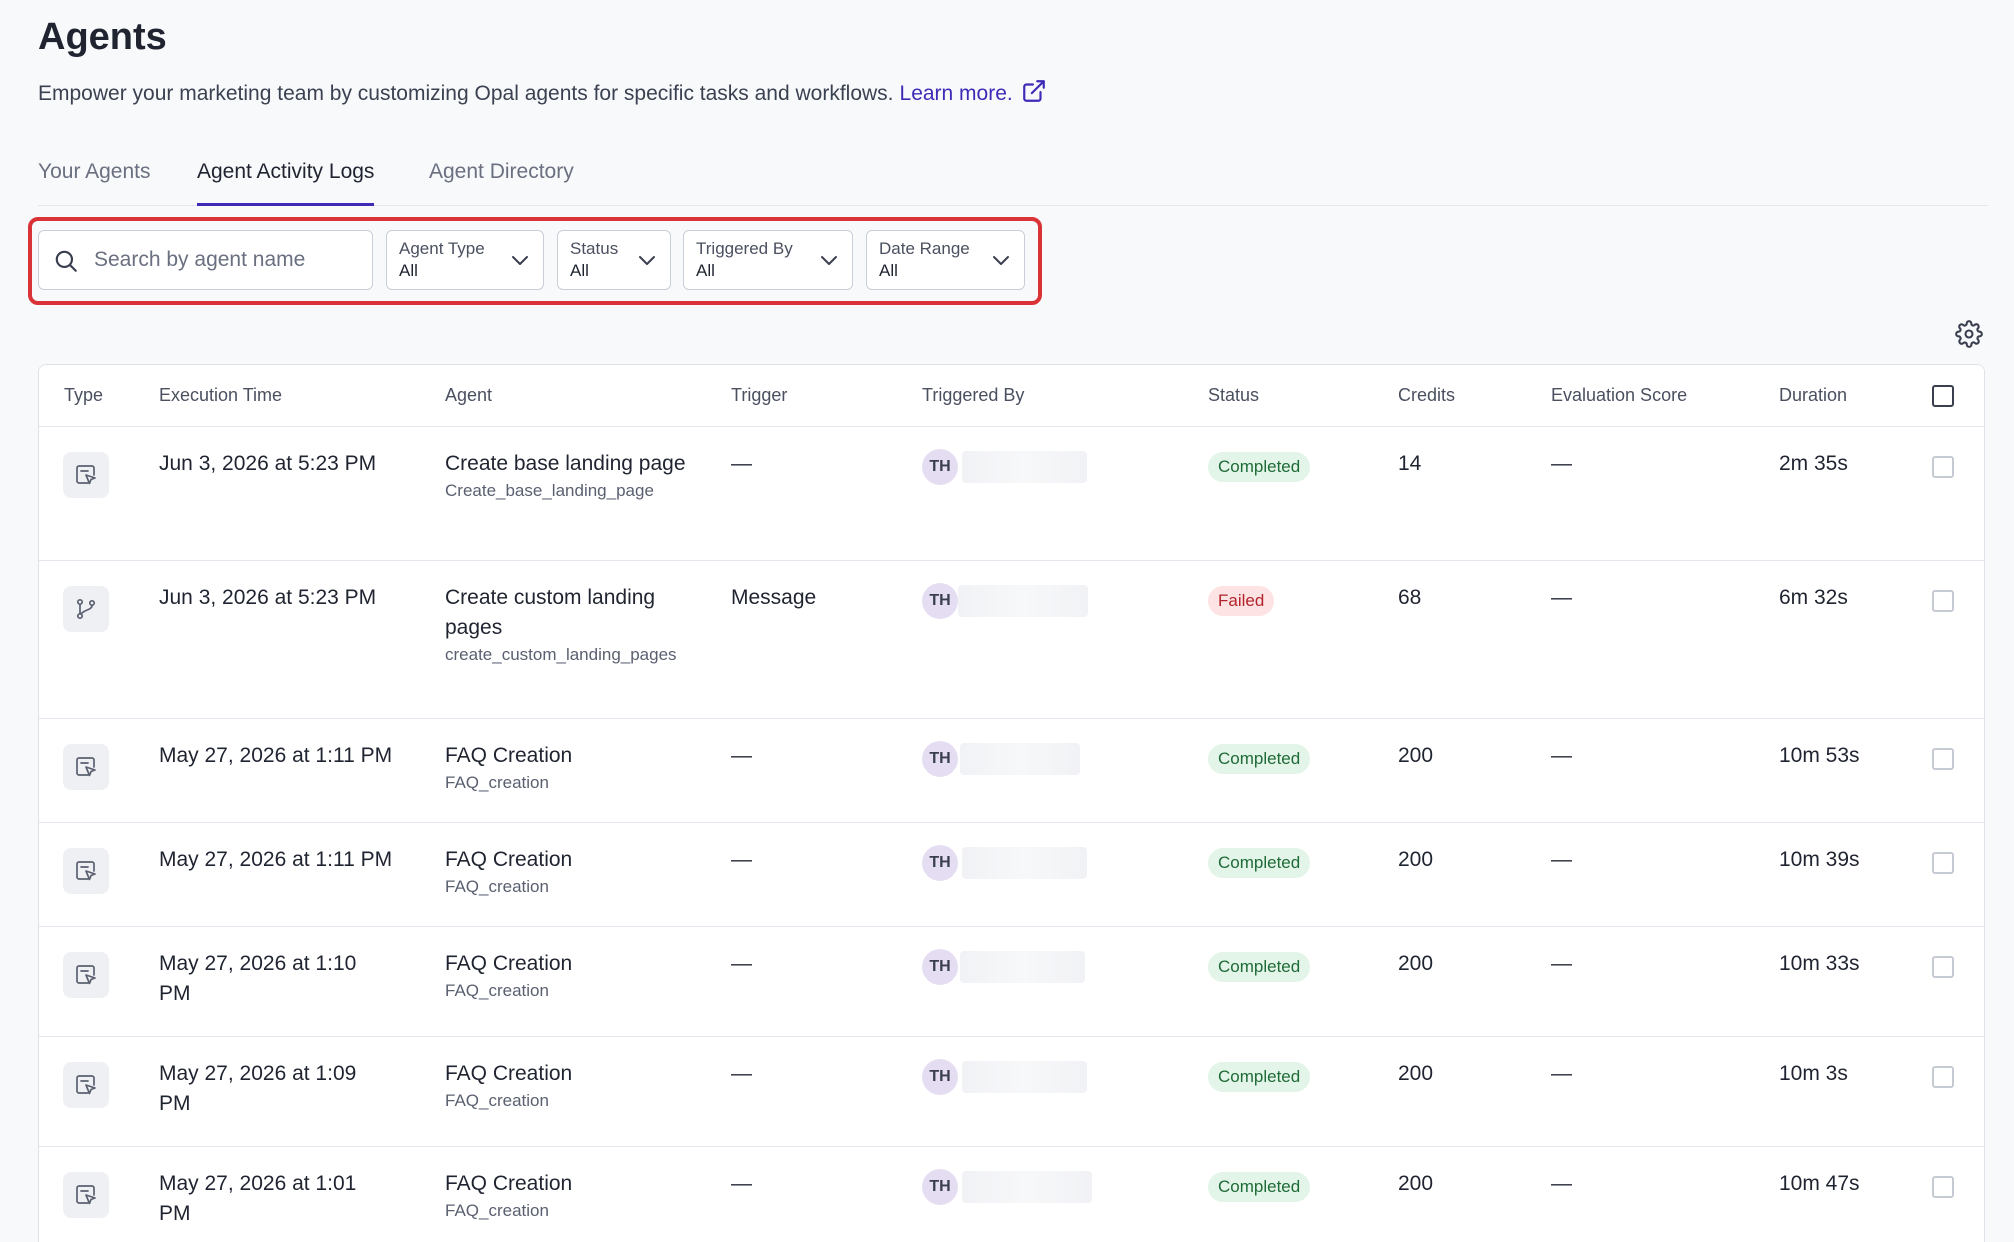 The height and width of the screenshot is (1242, 2014). I want to click on tab-your-agents: Your Agents, so click(94, 171).